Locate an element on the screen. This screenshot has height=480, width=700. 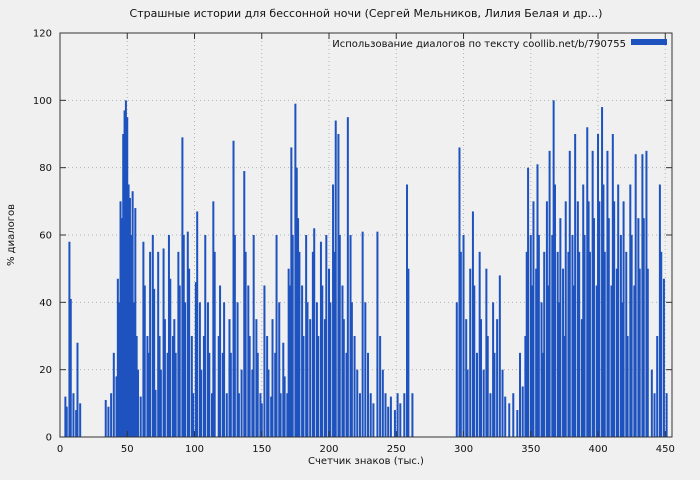
y-tick-label: 80 is located at coordinates (45, 168).